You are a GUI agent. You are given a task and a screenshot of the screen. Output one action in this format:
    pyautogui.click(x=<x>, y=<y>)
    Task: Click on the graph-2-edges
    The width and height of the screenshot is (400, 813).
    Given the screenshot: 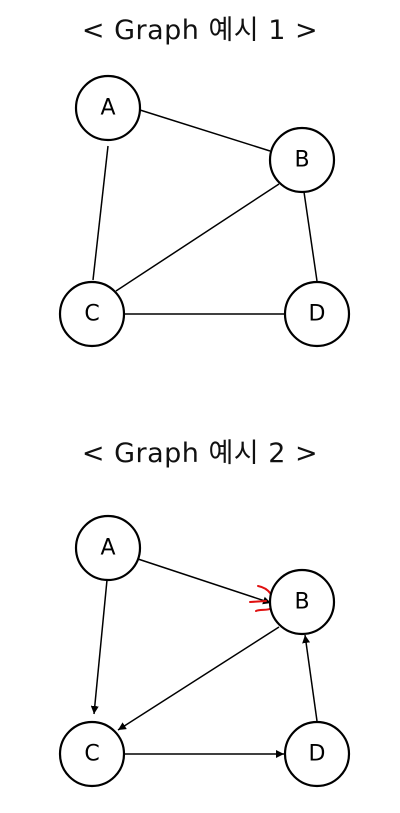 What is the action you would take?
    pyautogui.click(x=204, y=658)
    